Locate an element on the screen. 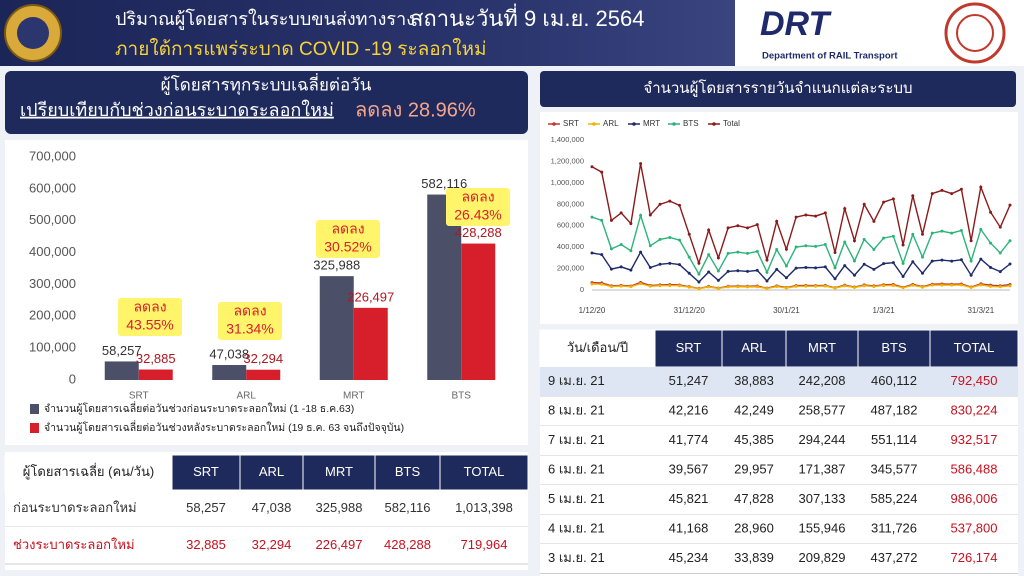  header-text: ARL is located at coordinates (753, 347).